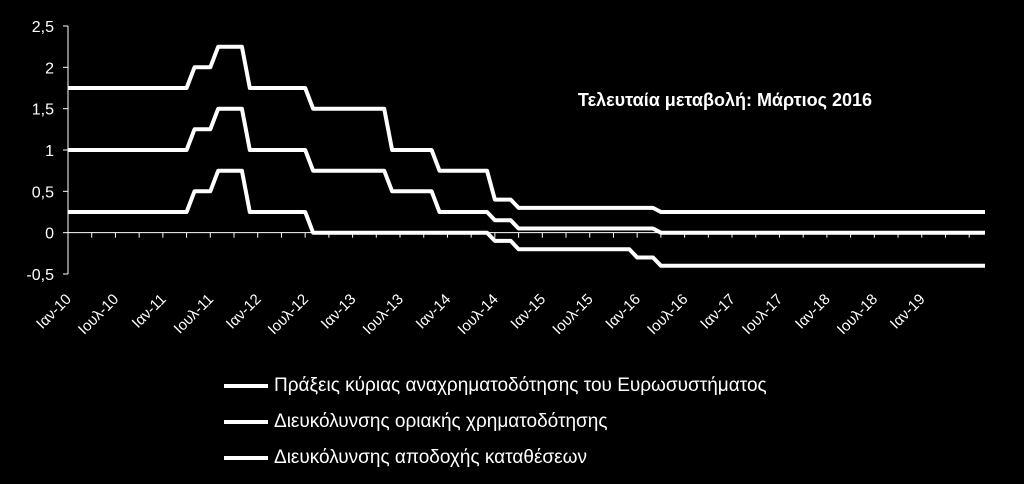 The height and width of the screenshot is (484, 1024). I want to click on chart-annotation: Τελευταία μεταβολή: Μάρτιος 2016, so click(725, 100).